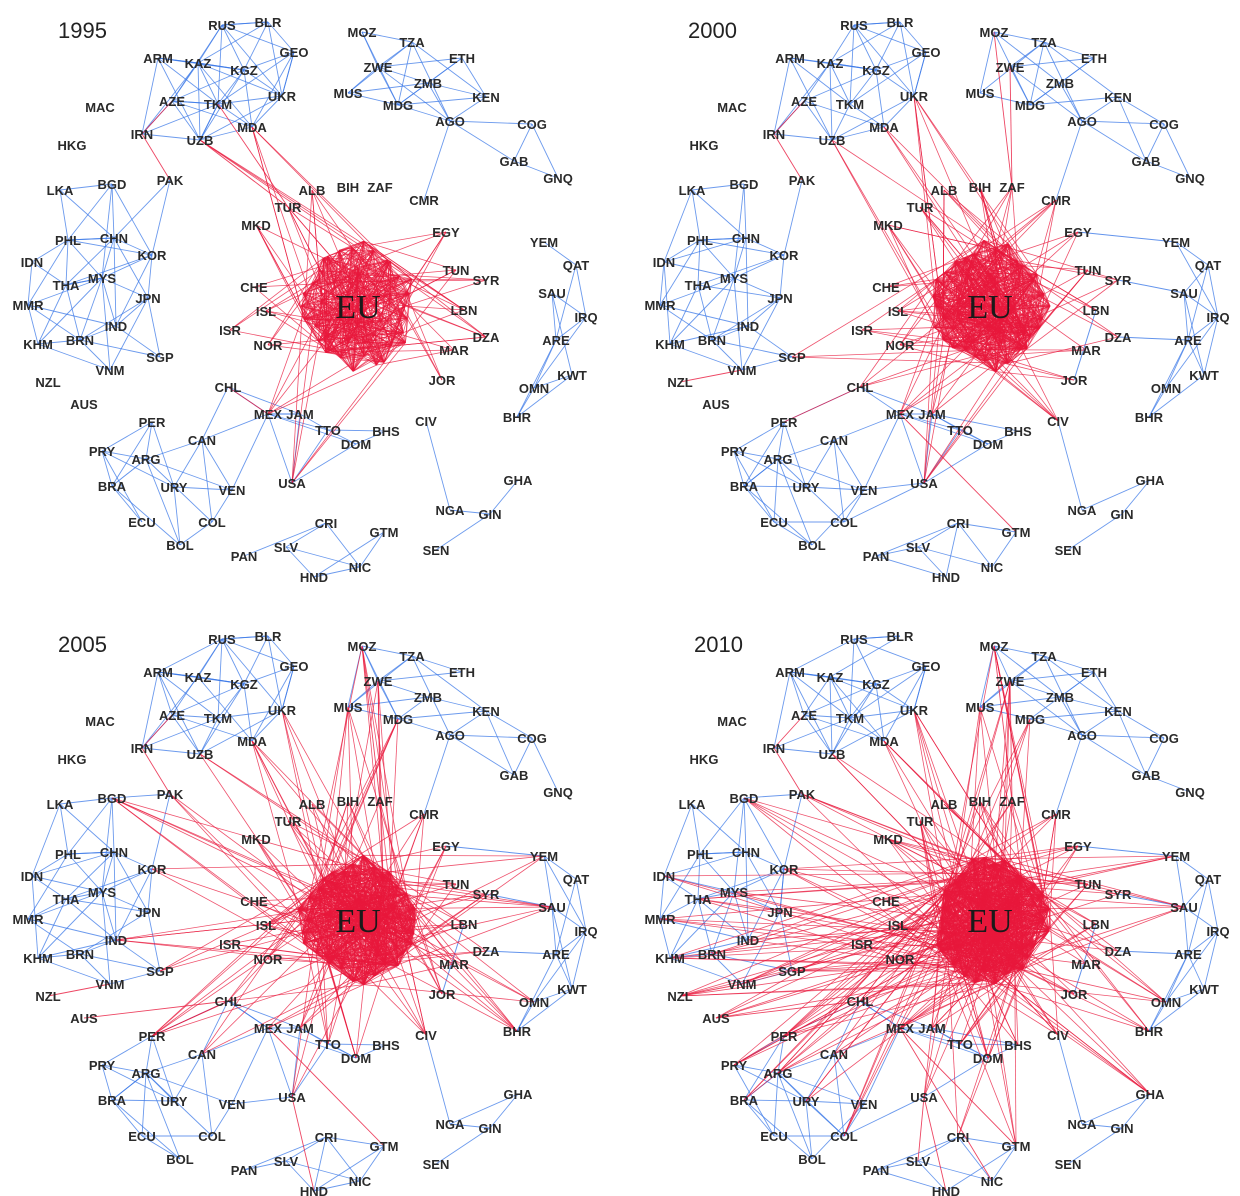 The image size is (1240, 1196). Describe the element at coordinates (716, 1018) in the screenshot. I see `node-label-aus: AUS` at that location.